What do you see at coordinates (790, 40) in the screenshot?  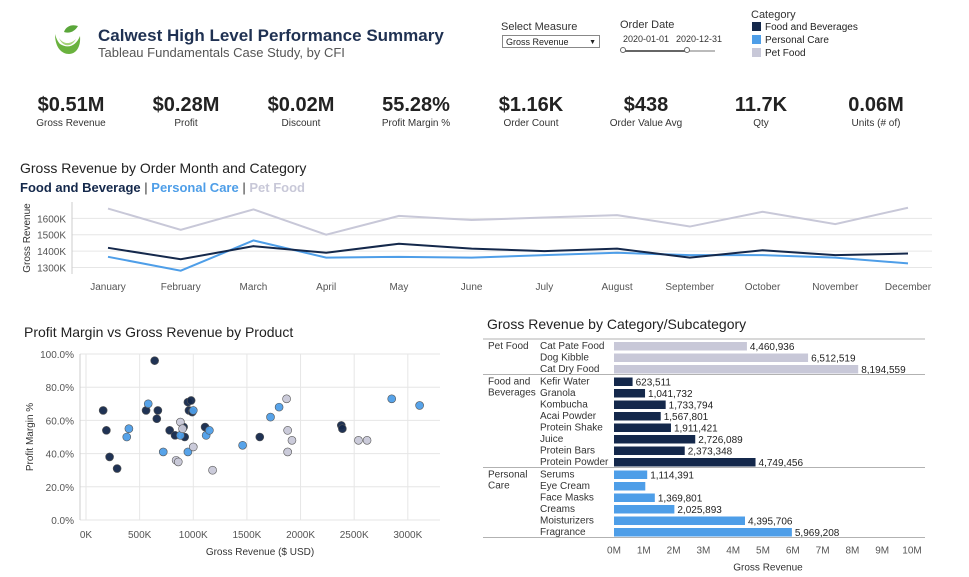 I see `legend-item-personal: Personal Care` at bounding box center [790, 40].